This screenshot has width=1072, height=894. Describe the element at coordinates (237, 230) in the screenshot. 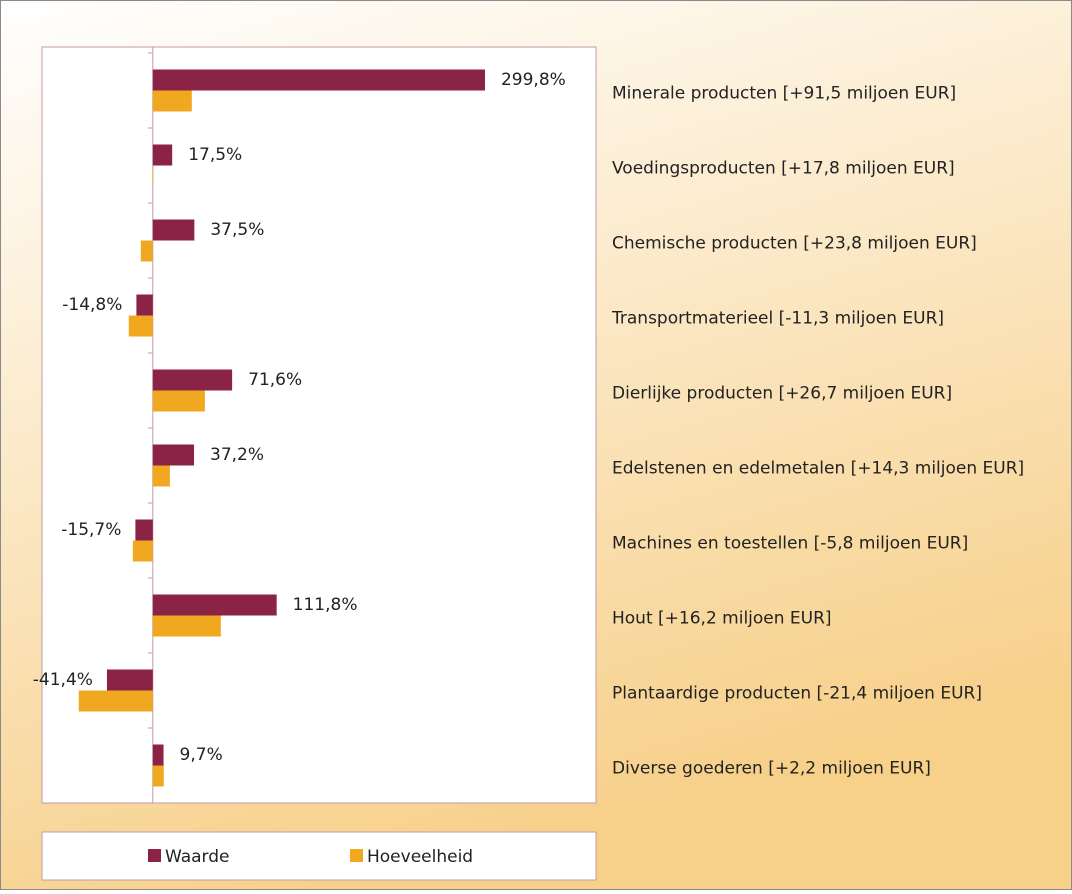

I see `data-label: 37,5%` at that location.